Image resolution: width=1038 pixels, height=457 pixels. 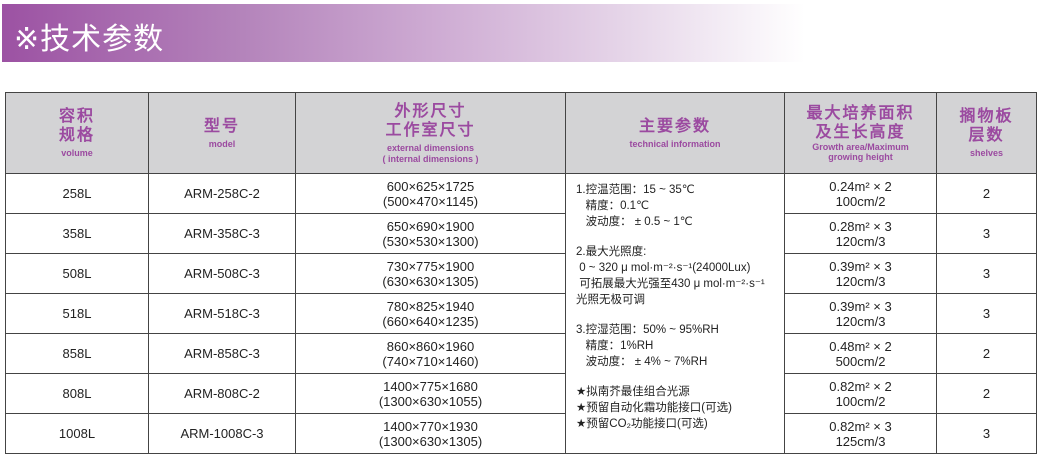 What do you see at coordinates (430, 426) in the screenshot?
I see `external-dimensions: 1400×770×1930` at bounding box center [430, 426].